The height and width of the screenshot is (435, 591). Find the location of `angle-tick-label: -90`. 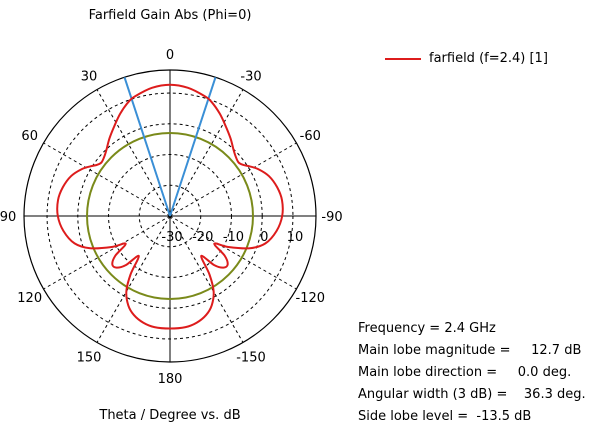

angle-tick-label: -90 is located at coordinates (331, 217).